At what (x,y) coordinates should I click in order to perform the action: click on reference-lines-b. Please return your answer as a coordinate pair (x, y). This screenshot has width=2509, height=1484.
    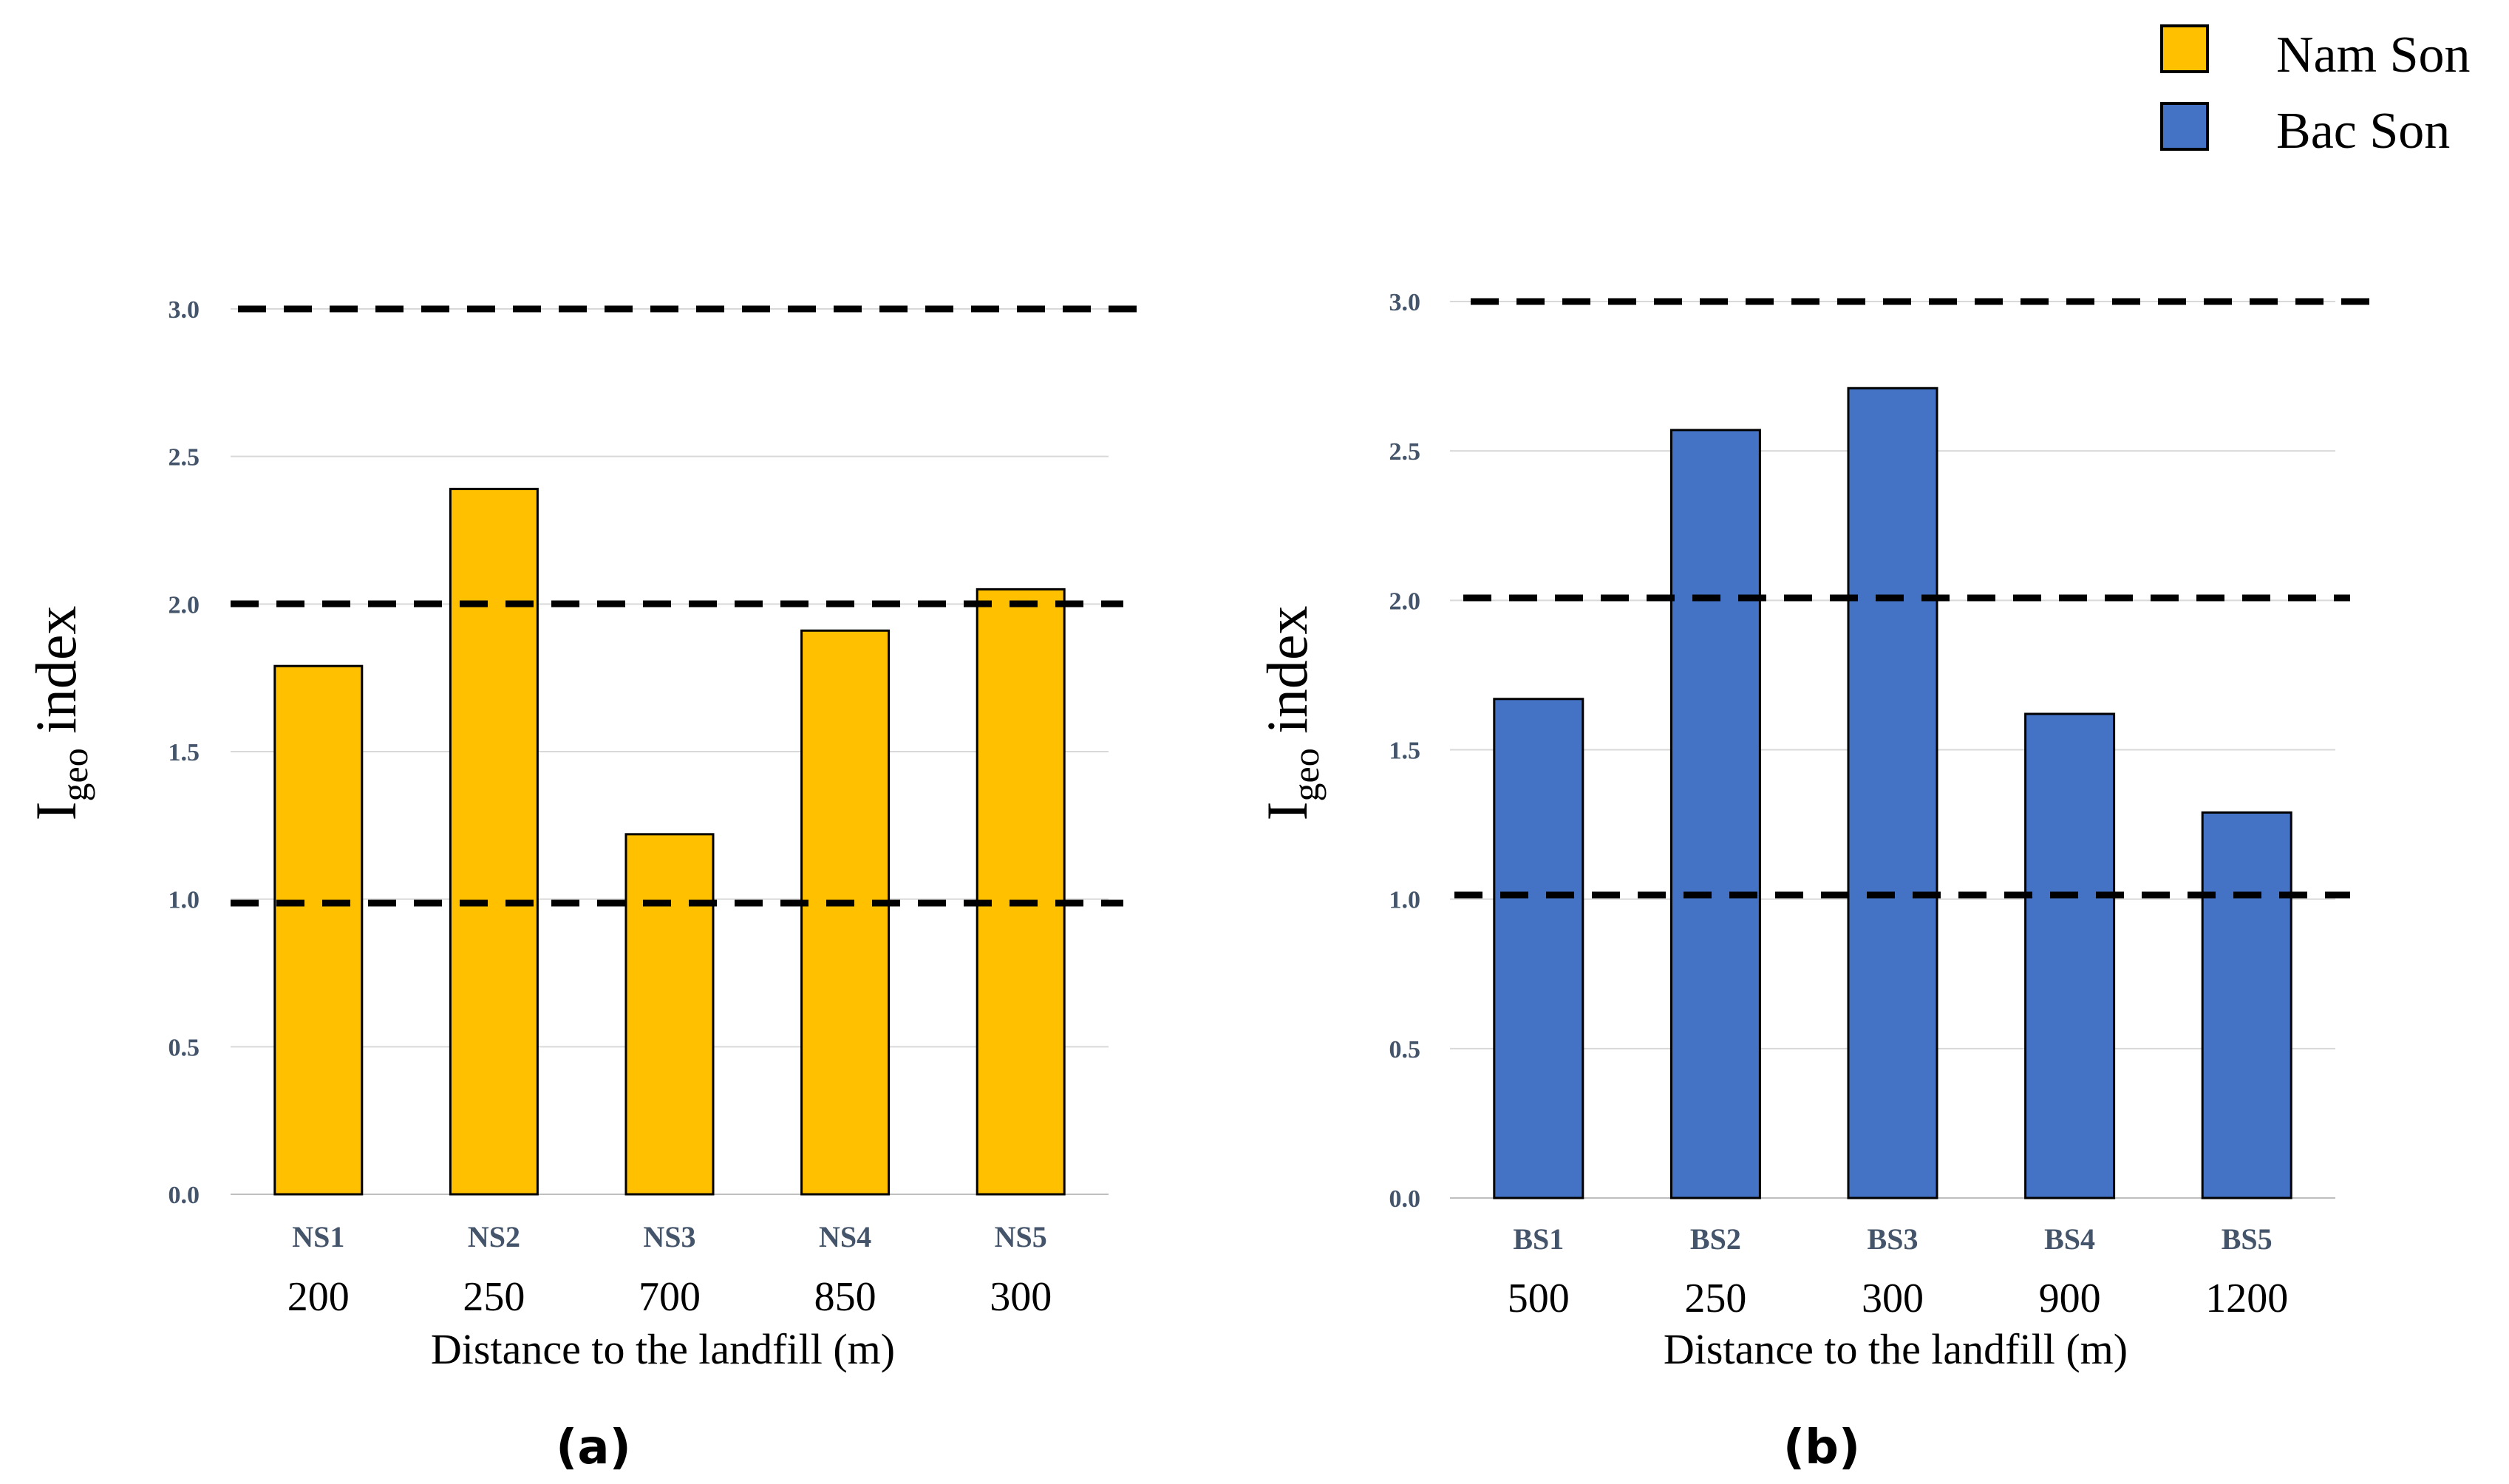
    Looking at the image, I should click on (1913, 598).